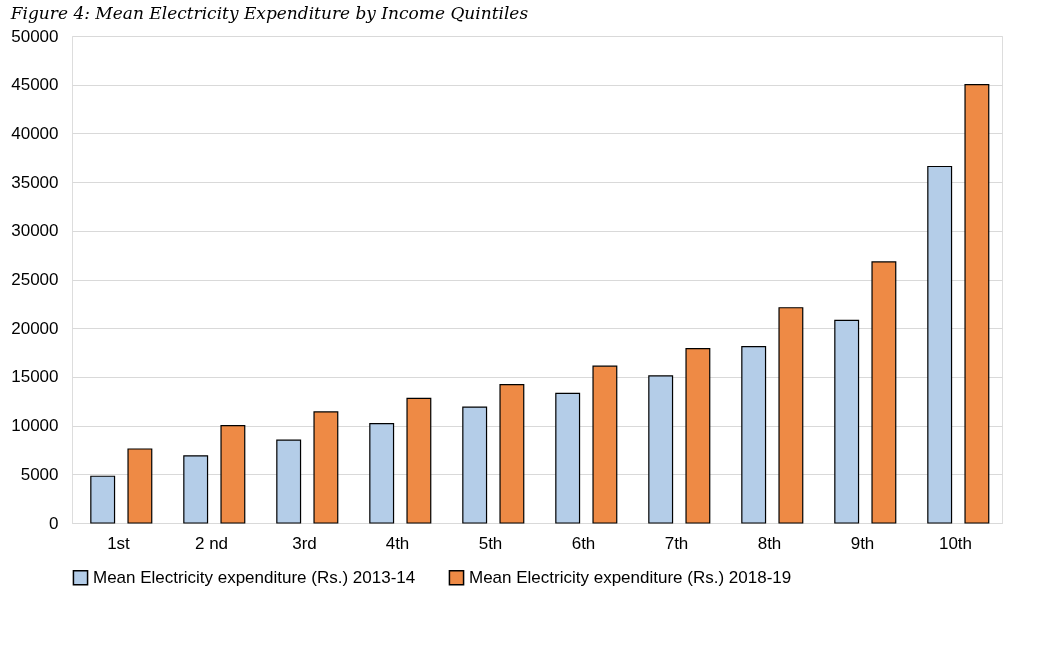  Describe the element at coordinates (955, 543) in the screenshot. I see `x-tick-label: 10th` at that location.